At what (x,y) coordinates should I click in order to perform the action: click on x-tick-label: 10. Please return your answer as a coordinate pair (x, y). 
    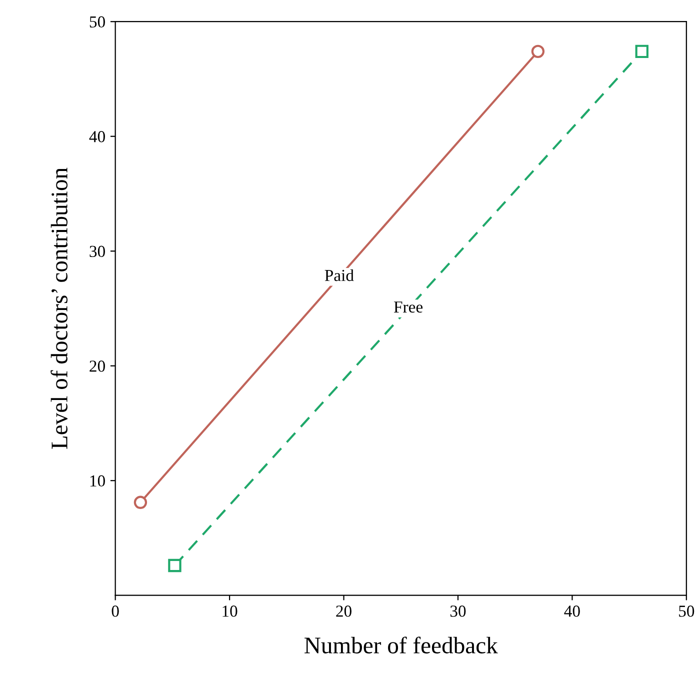
    Looking at the image, I should click on (230, 611).